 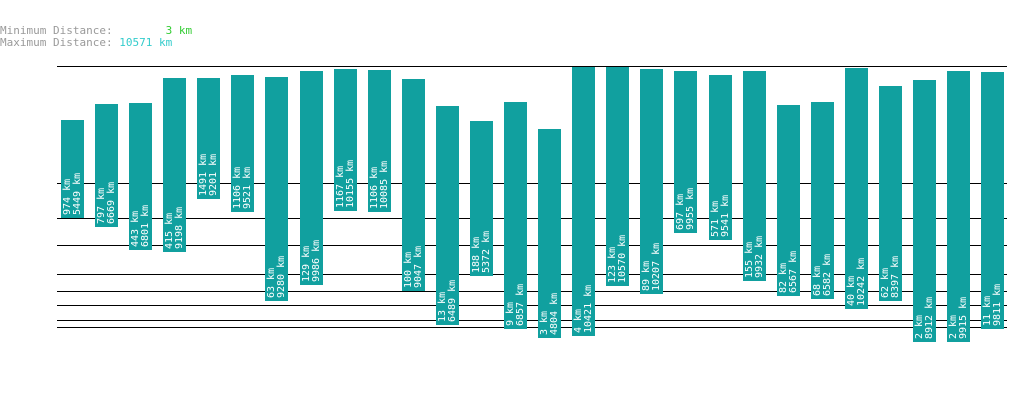 What do you see at coordinates (554, 314) in the screenshot?
I see `bar-15-high-label: 4804 km` at bounding box center [554, 314].